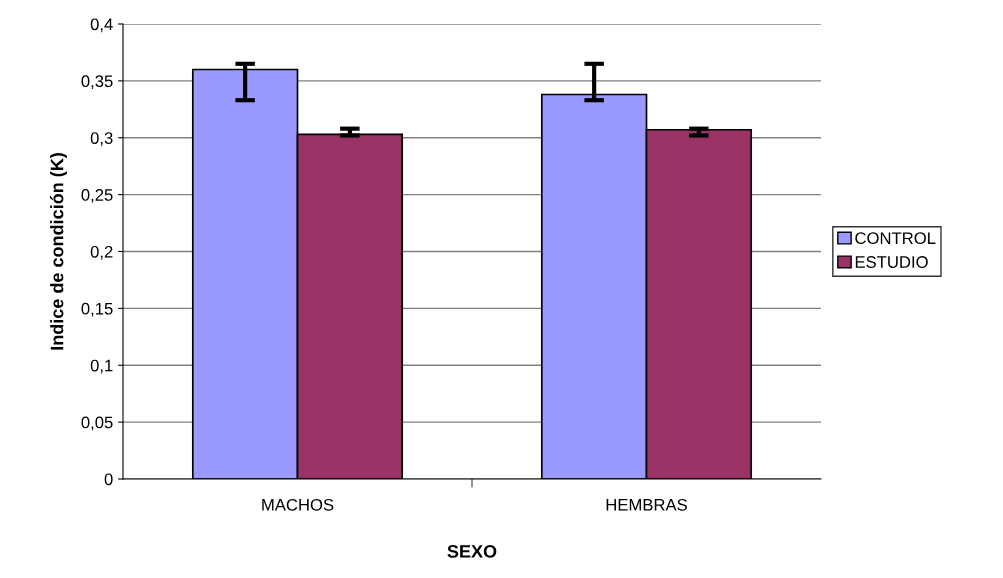 This screenshot has height=578, width=1003. What do you see at coordinates (891, 262) in the screenshot?
I see `legend-label: ESTUDIO` at bounding box center [891, 262].